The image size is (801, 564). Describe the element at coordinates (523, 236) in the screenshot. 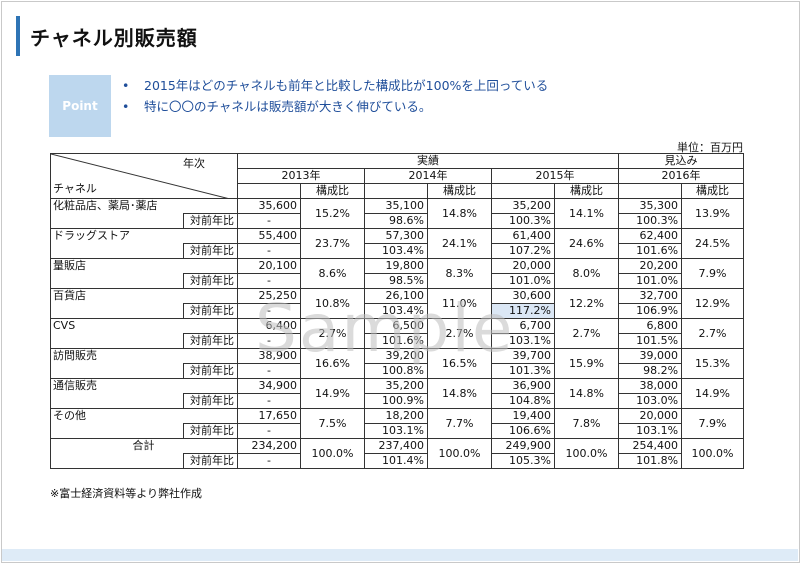

I see `sales-value: 61,400` at that location.